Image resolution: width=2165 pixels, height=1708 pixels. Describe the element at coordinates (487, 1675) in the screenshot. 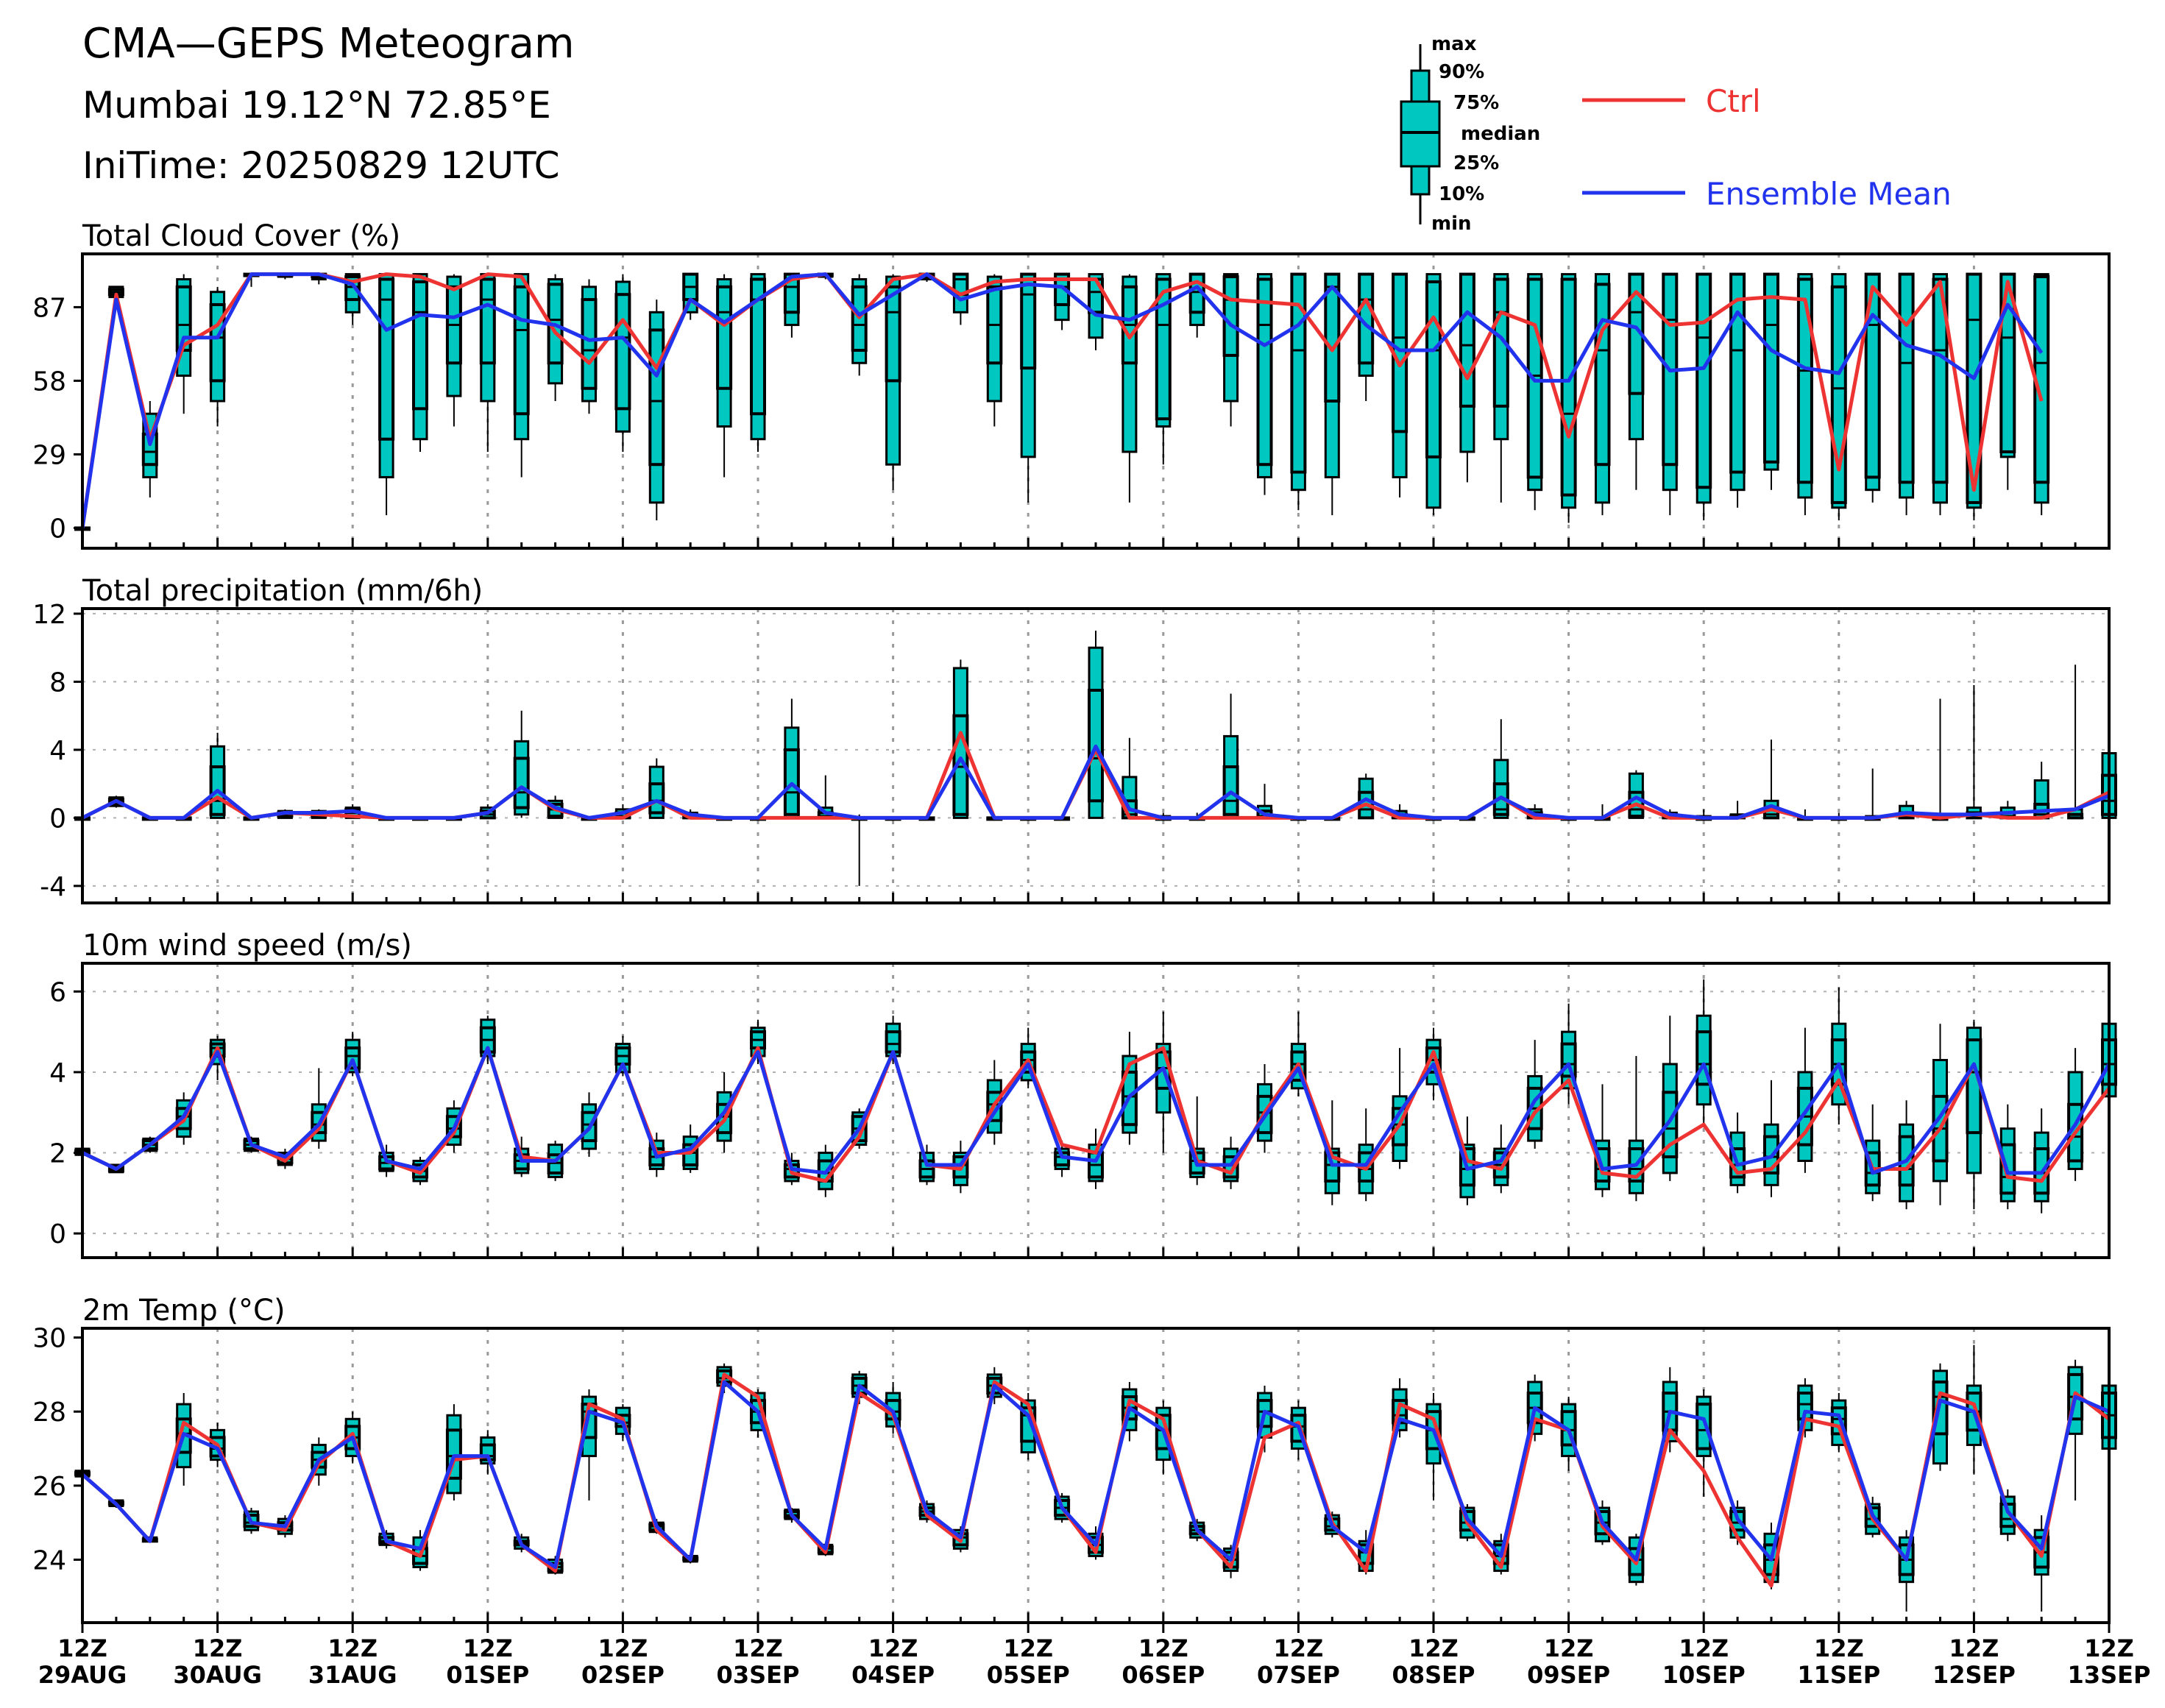

I see `x-tick-date-label: 01SEP` at that location.